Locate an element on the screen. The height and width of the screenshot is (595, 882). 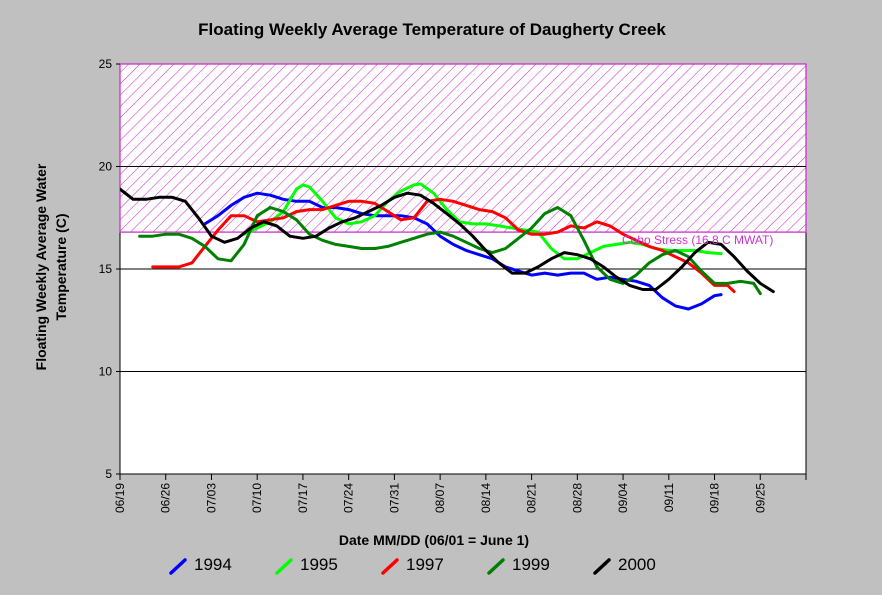
y-axis-title-line-2: Temperature (C) is located at coordinates (61, 266).